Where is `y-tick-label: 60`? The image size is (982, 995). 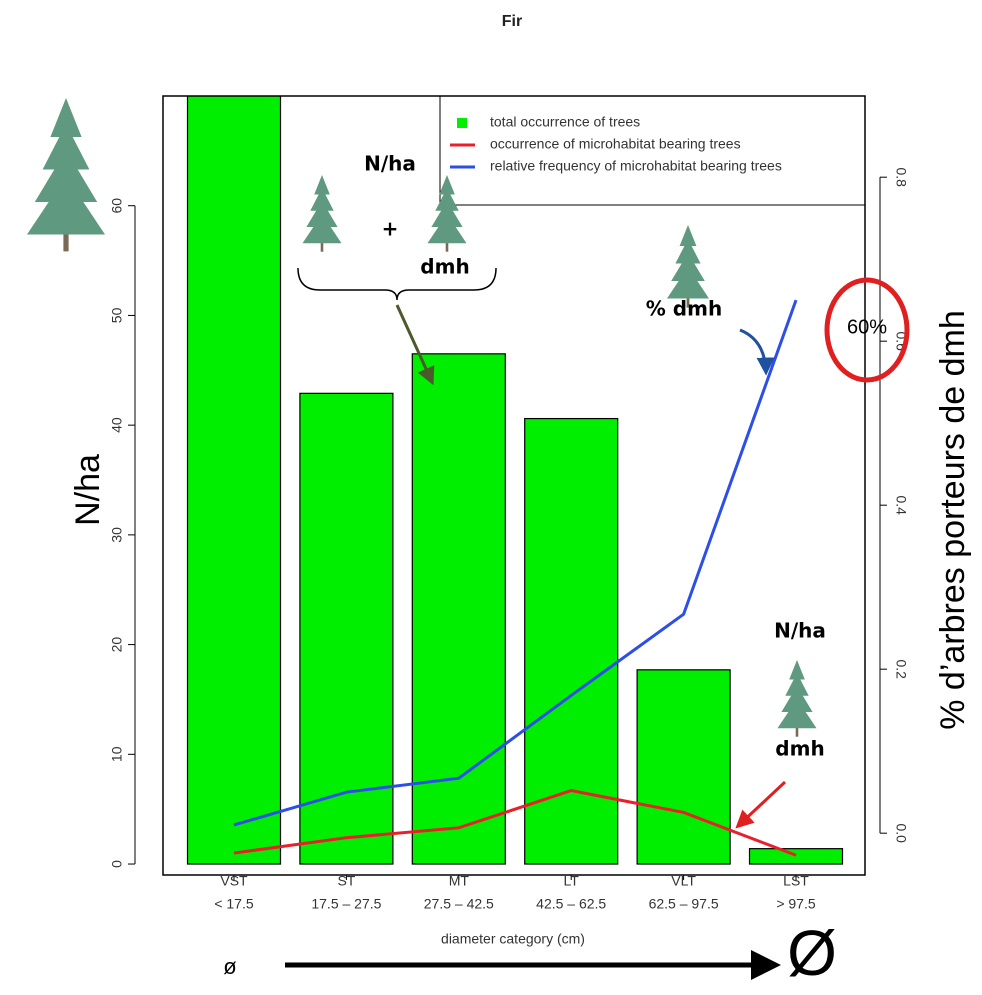
y-tick-label: 60 is located at coordinates (117, 206).